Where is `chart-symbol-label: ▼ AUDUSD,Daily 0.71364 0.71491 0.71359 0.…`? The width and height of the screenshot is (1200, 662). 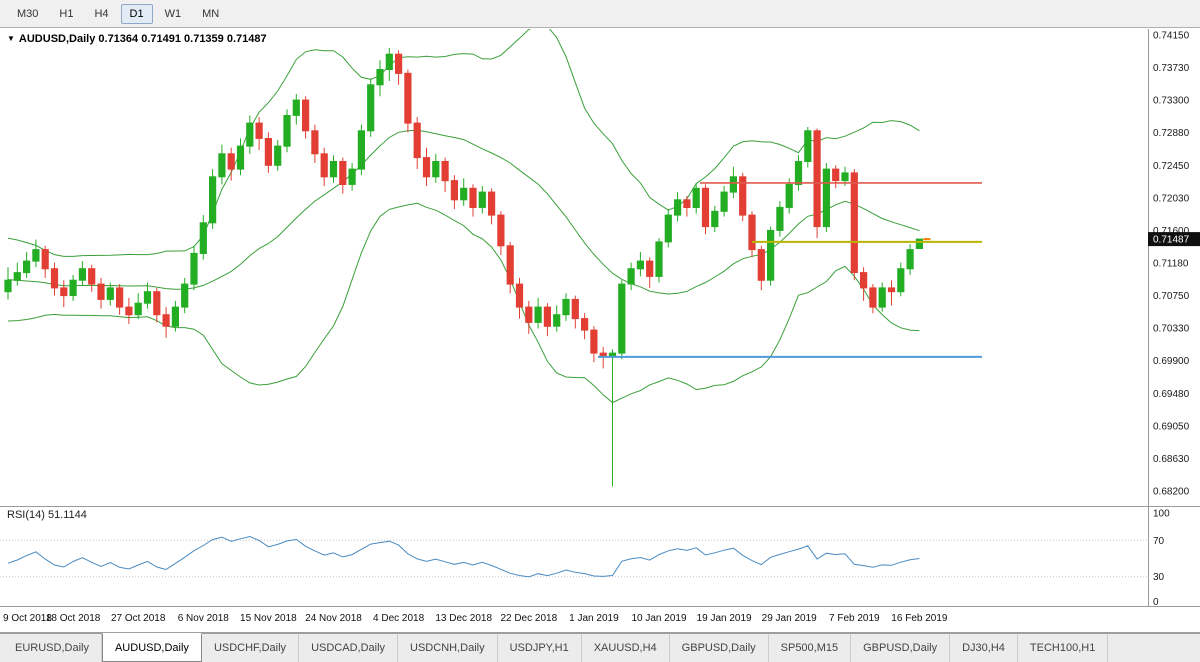
chart-symbol-label: ▼ AUDUSD,Daily 0.71364 0.71491 0.71359 0.… is located at coordinates (137, 39).